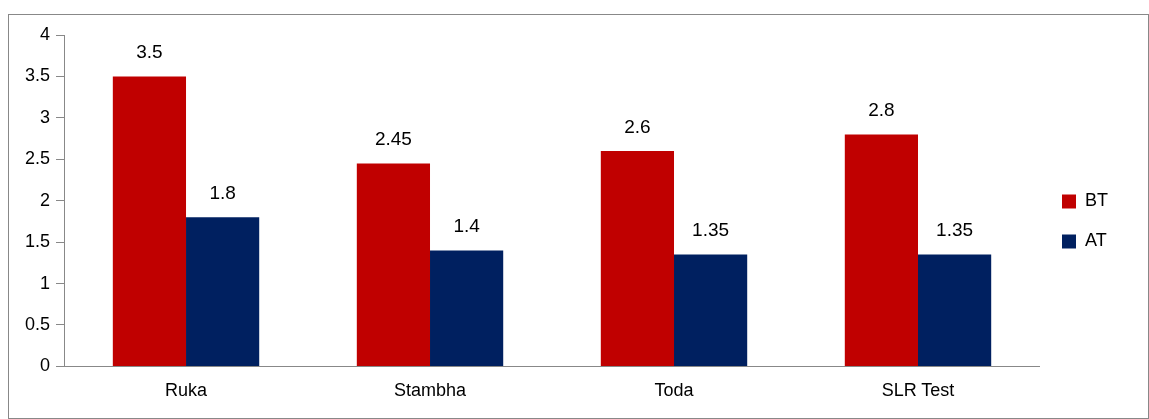 The width and height of the screenshot is (1149, 419). What do you see at coordinates (37, 241) in the screenshot?
I see `y-tick-label: 1.5` at bounding box center [37, 241].